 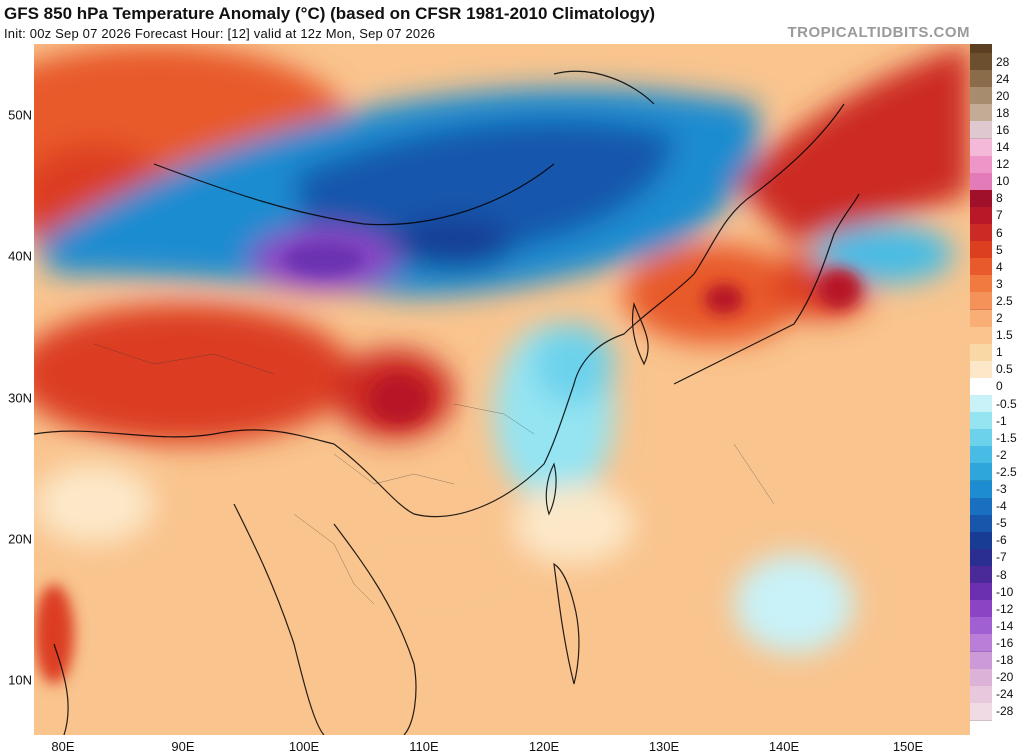 What do you see at coordinates (1006, 437) in the screenshot?
I see `colorbar-label: -1.5` at bounding box center [1006, 437].